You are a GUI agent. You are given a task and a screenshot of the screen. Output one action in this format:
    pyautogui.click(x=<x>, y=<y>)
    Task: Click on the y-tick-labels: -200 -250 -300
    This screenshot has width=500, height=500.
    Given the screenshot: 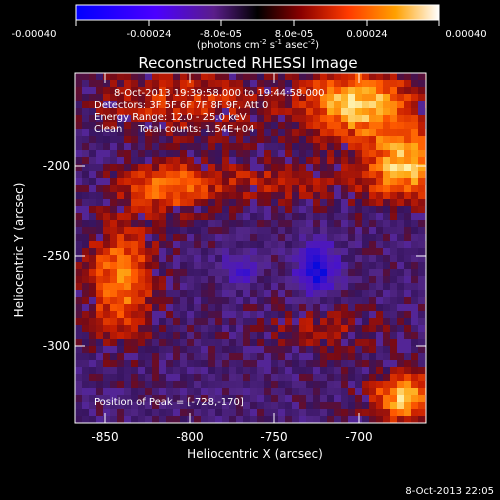 What is the action you would take?
    pyautogui.click(x=56, y=256)
    